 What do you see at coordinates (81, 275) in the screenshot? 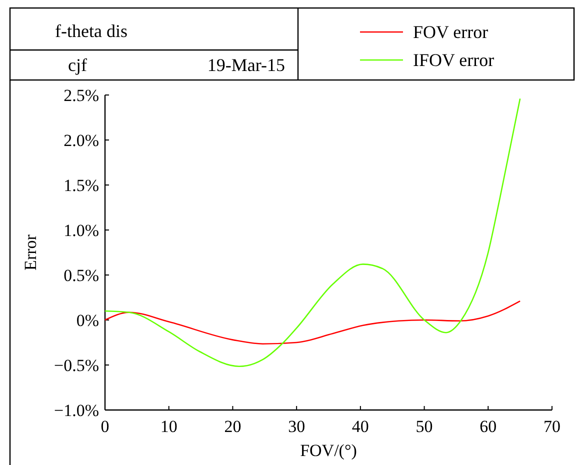
I see `y-tick-label: 0.5%` at bounding box center [81, 275].